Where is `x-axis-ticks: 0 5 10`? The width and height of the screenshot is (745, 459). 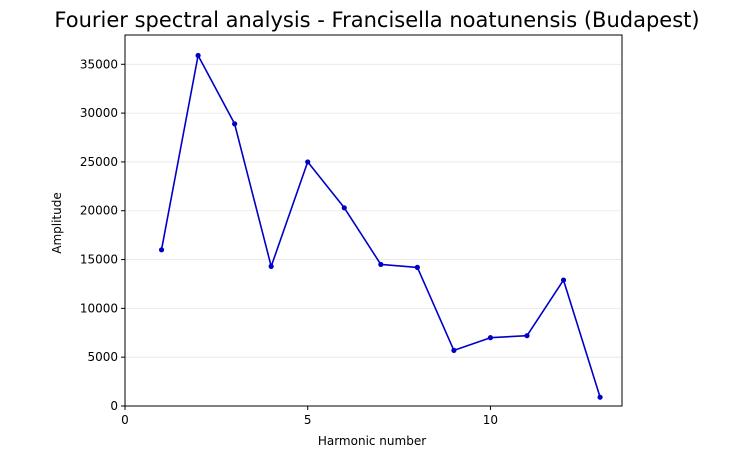
x-axis-ticks: 0 5 10 is located at coordinates (309, 416).